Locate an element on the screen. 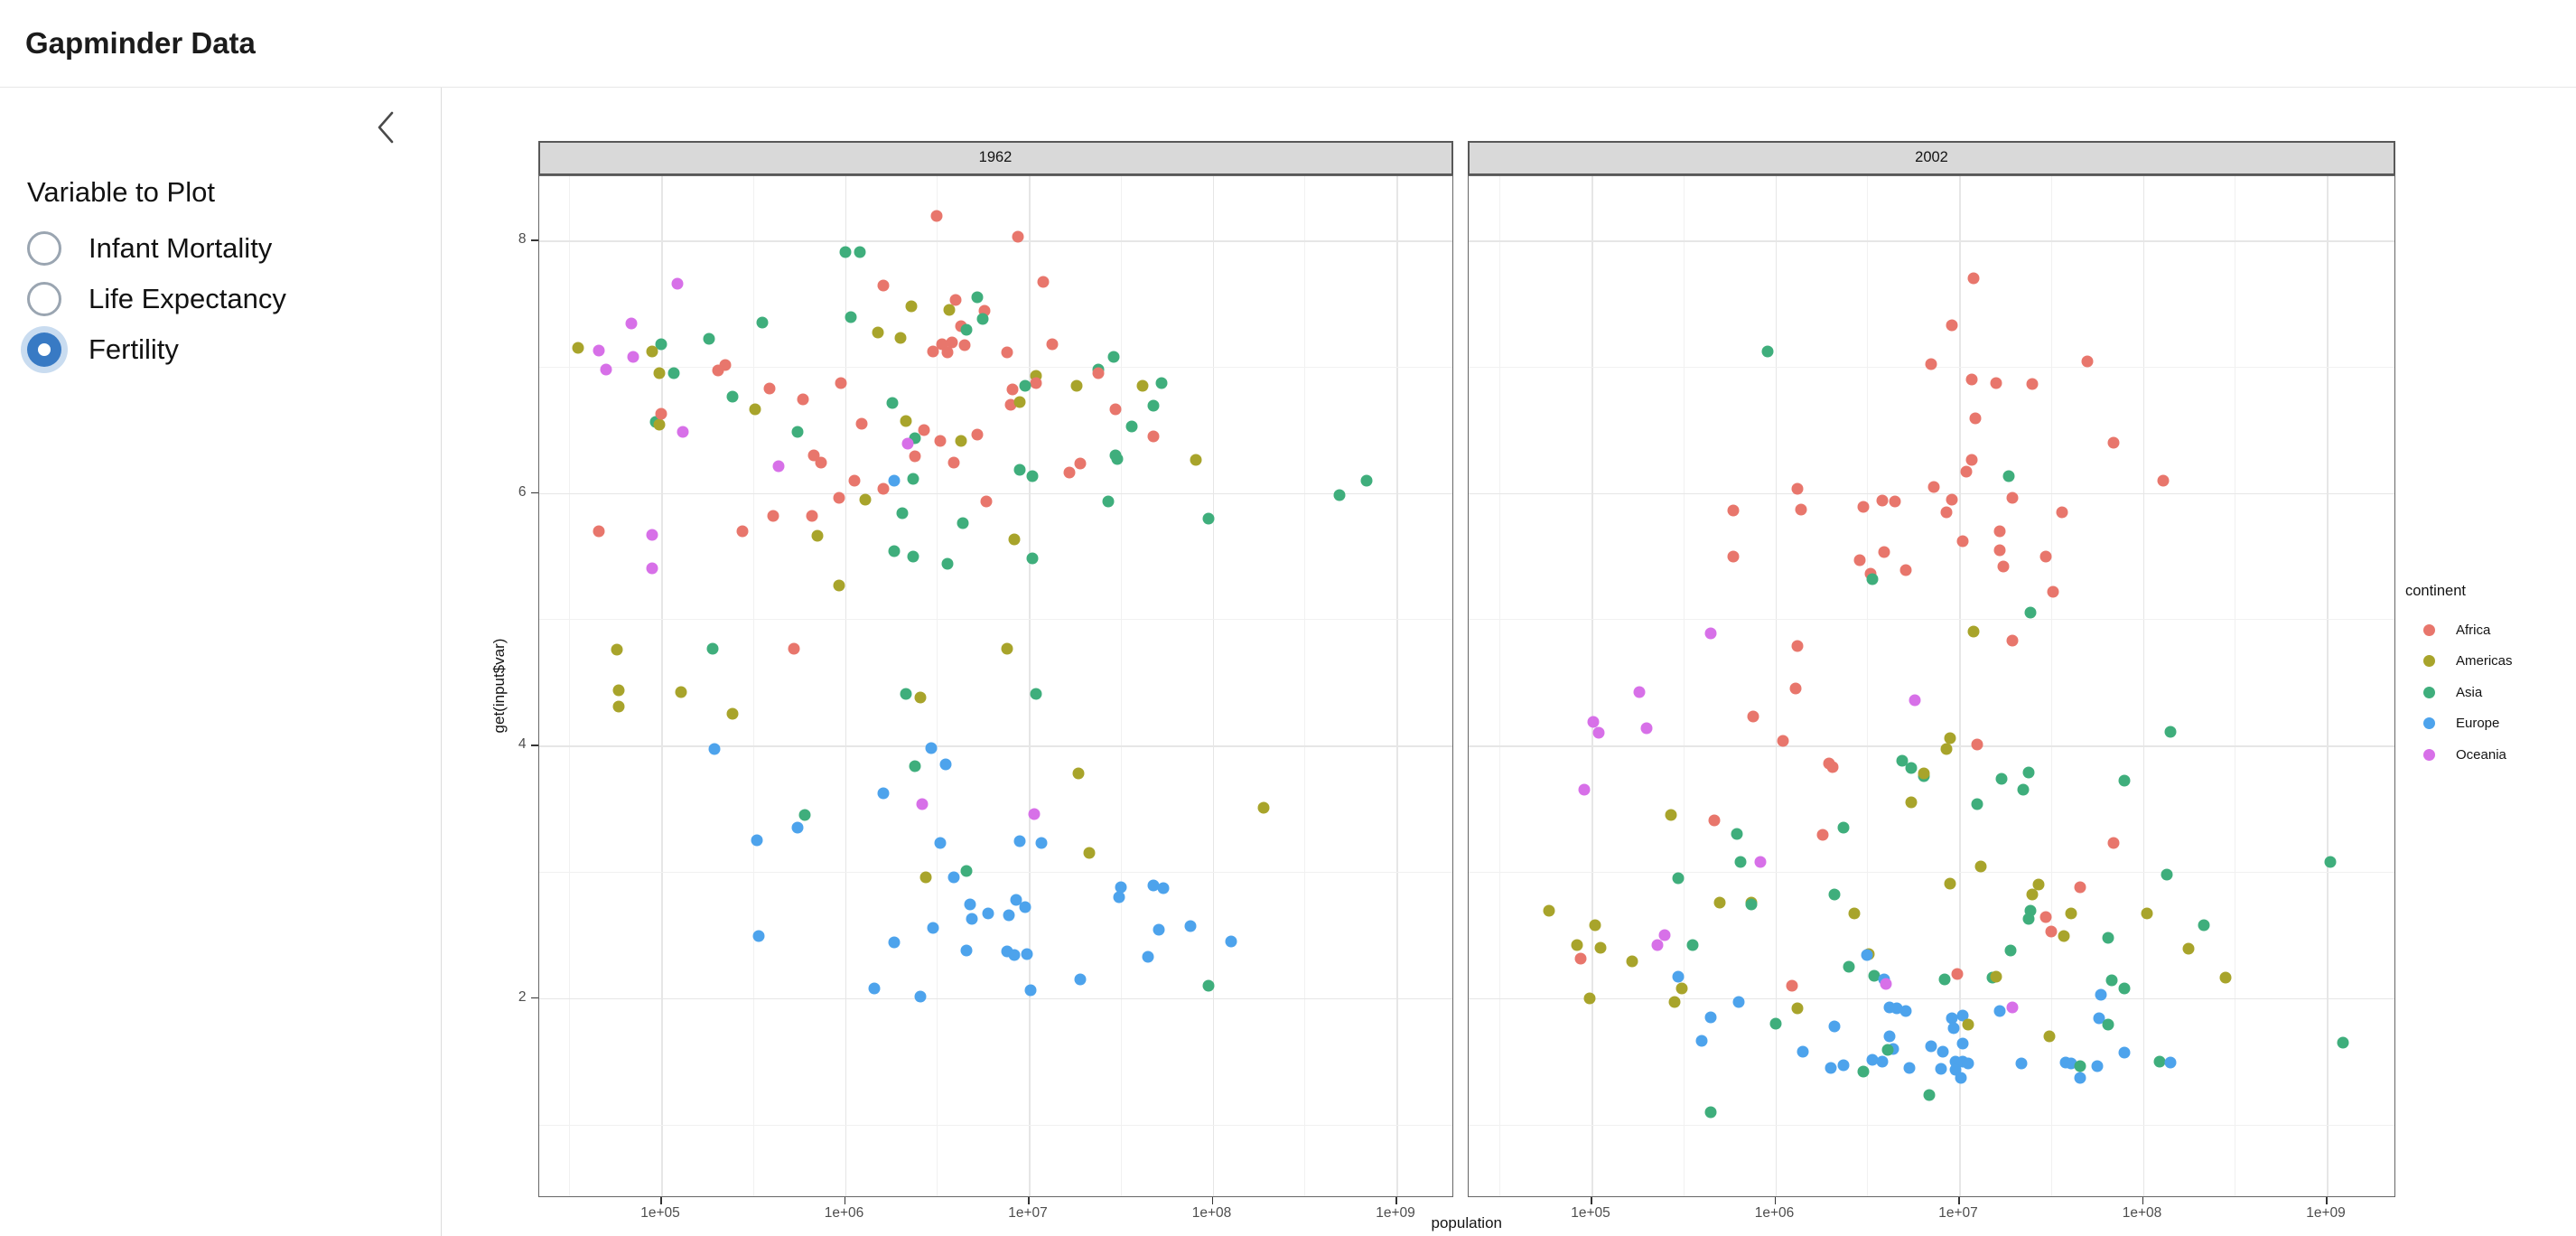 The image size is (2576, 1236). y-tick-label: 4 is located at coordinates (522, 744).